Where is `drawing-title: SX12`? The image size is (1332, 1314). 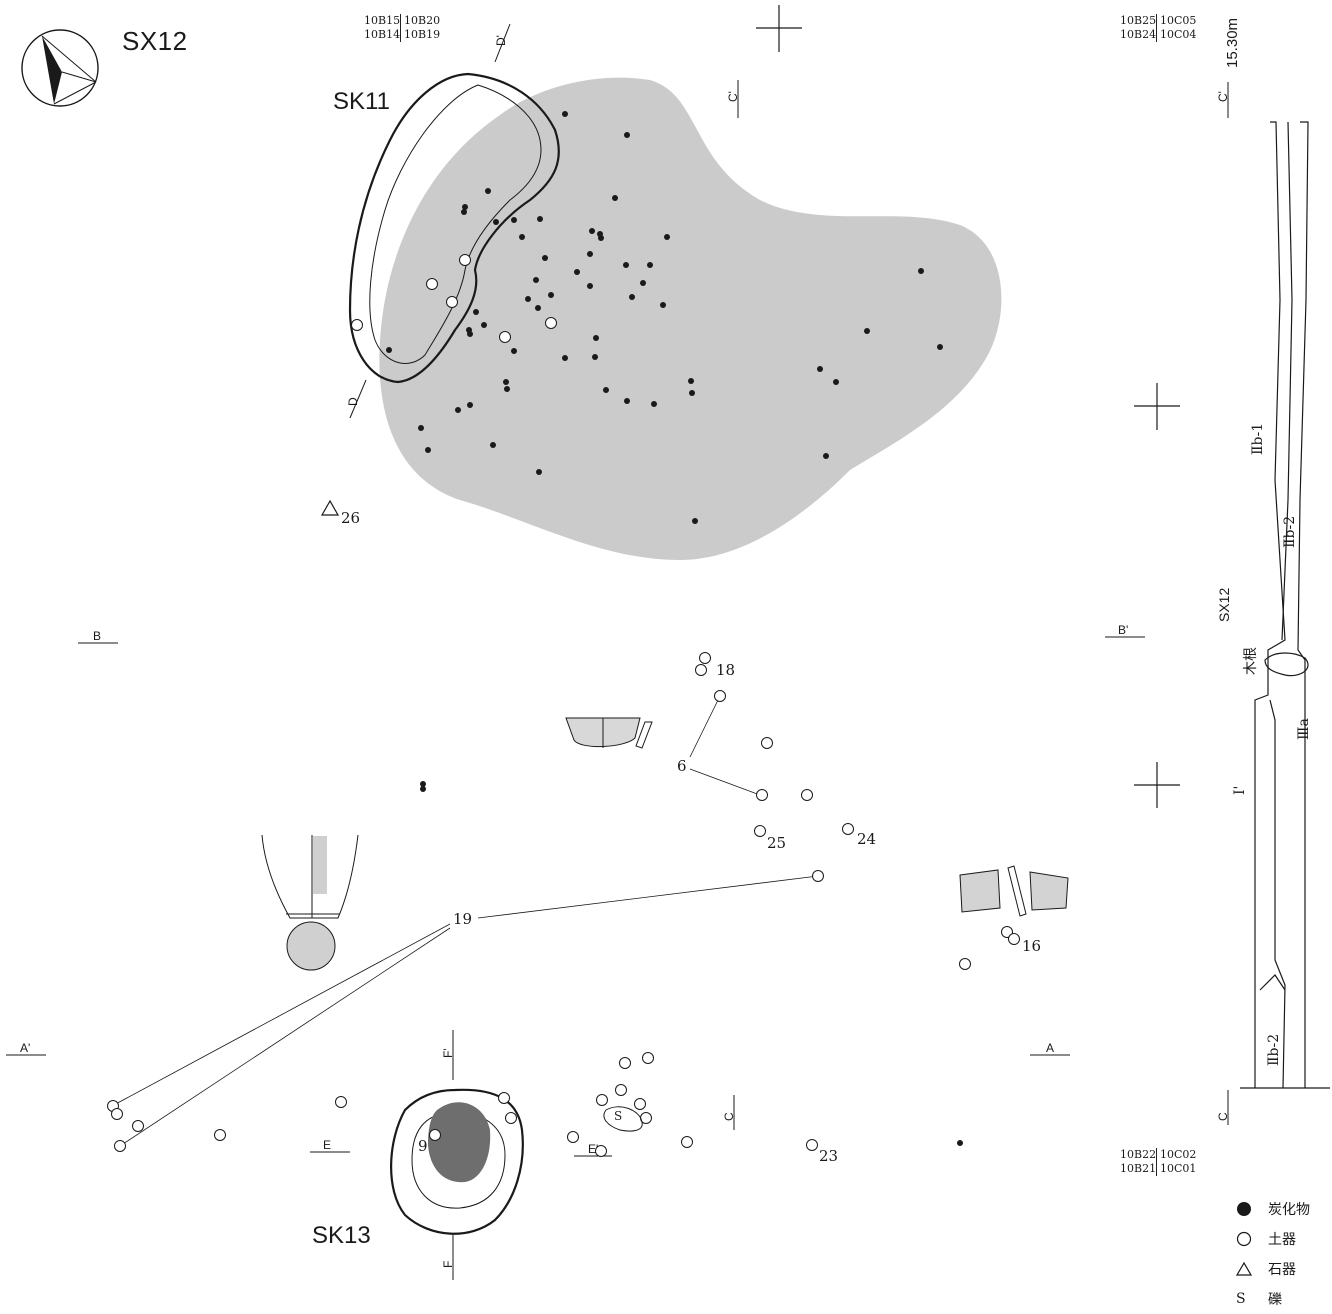
drawing-title: SX12 is located at coordinates (155, 41).